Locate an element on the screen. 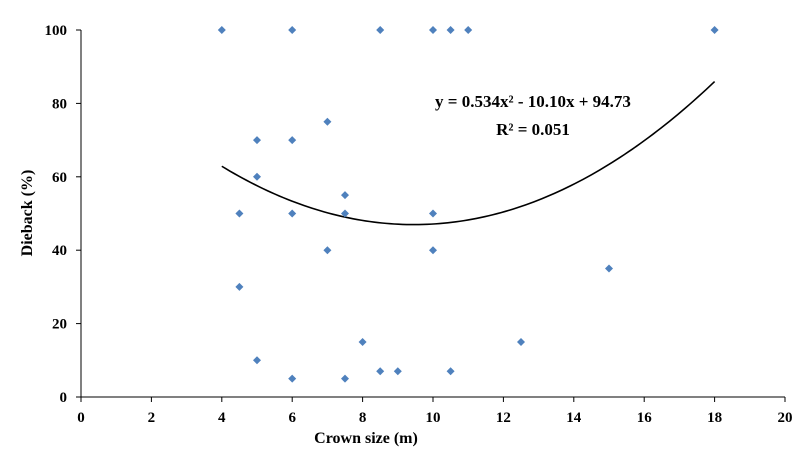 Image resolution: width=807 pixels, height=451 pixels. x-tick-label: 2 is located at coordinates (152, 418).